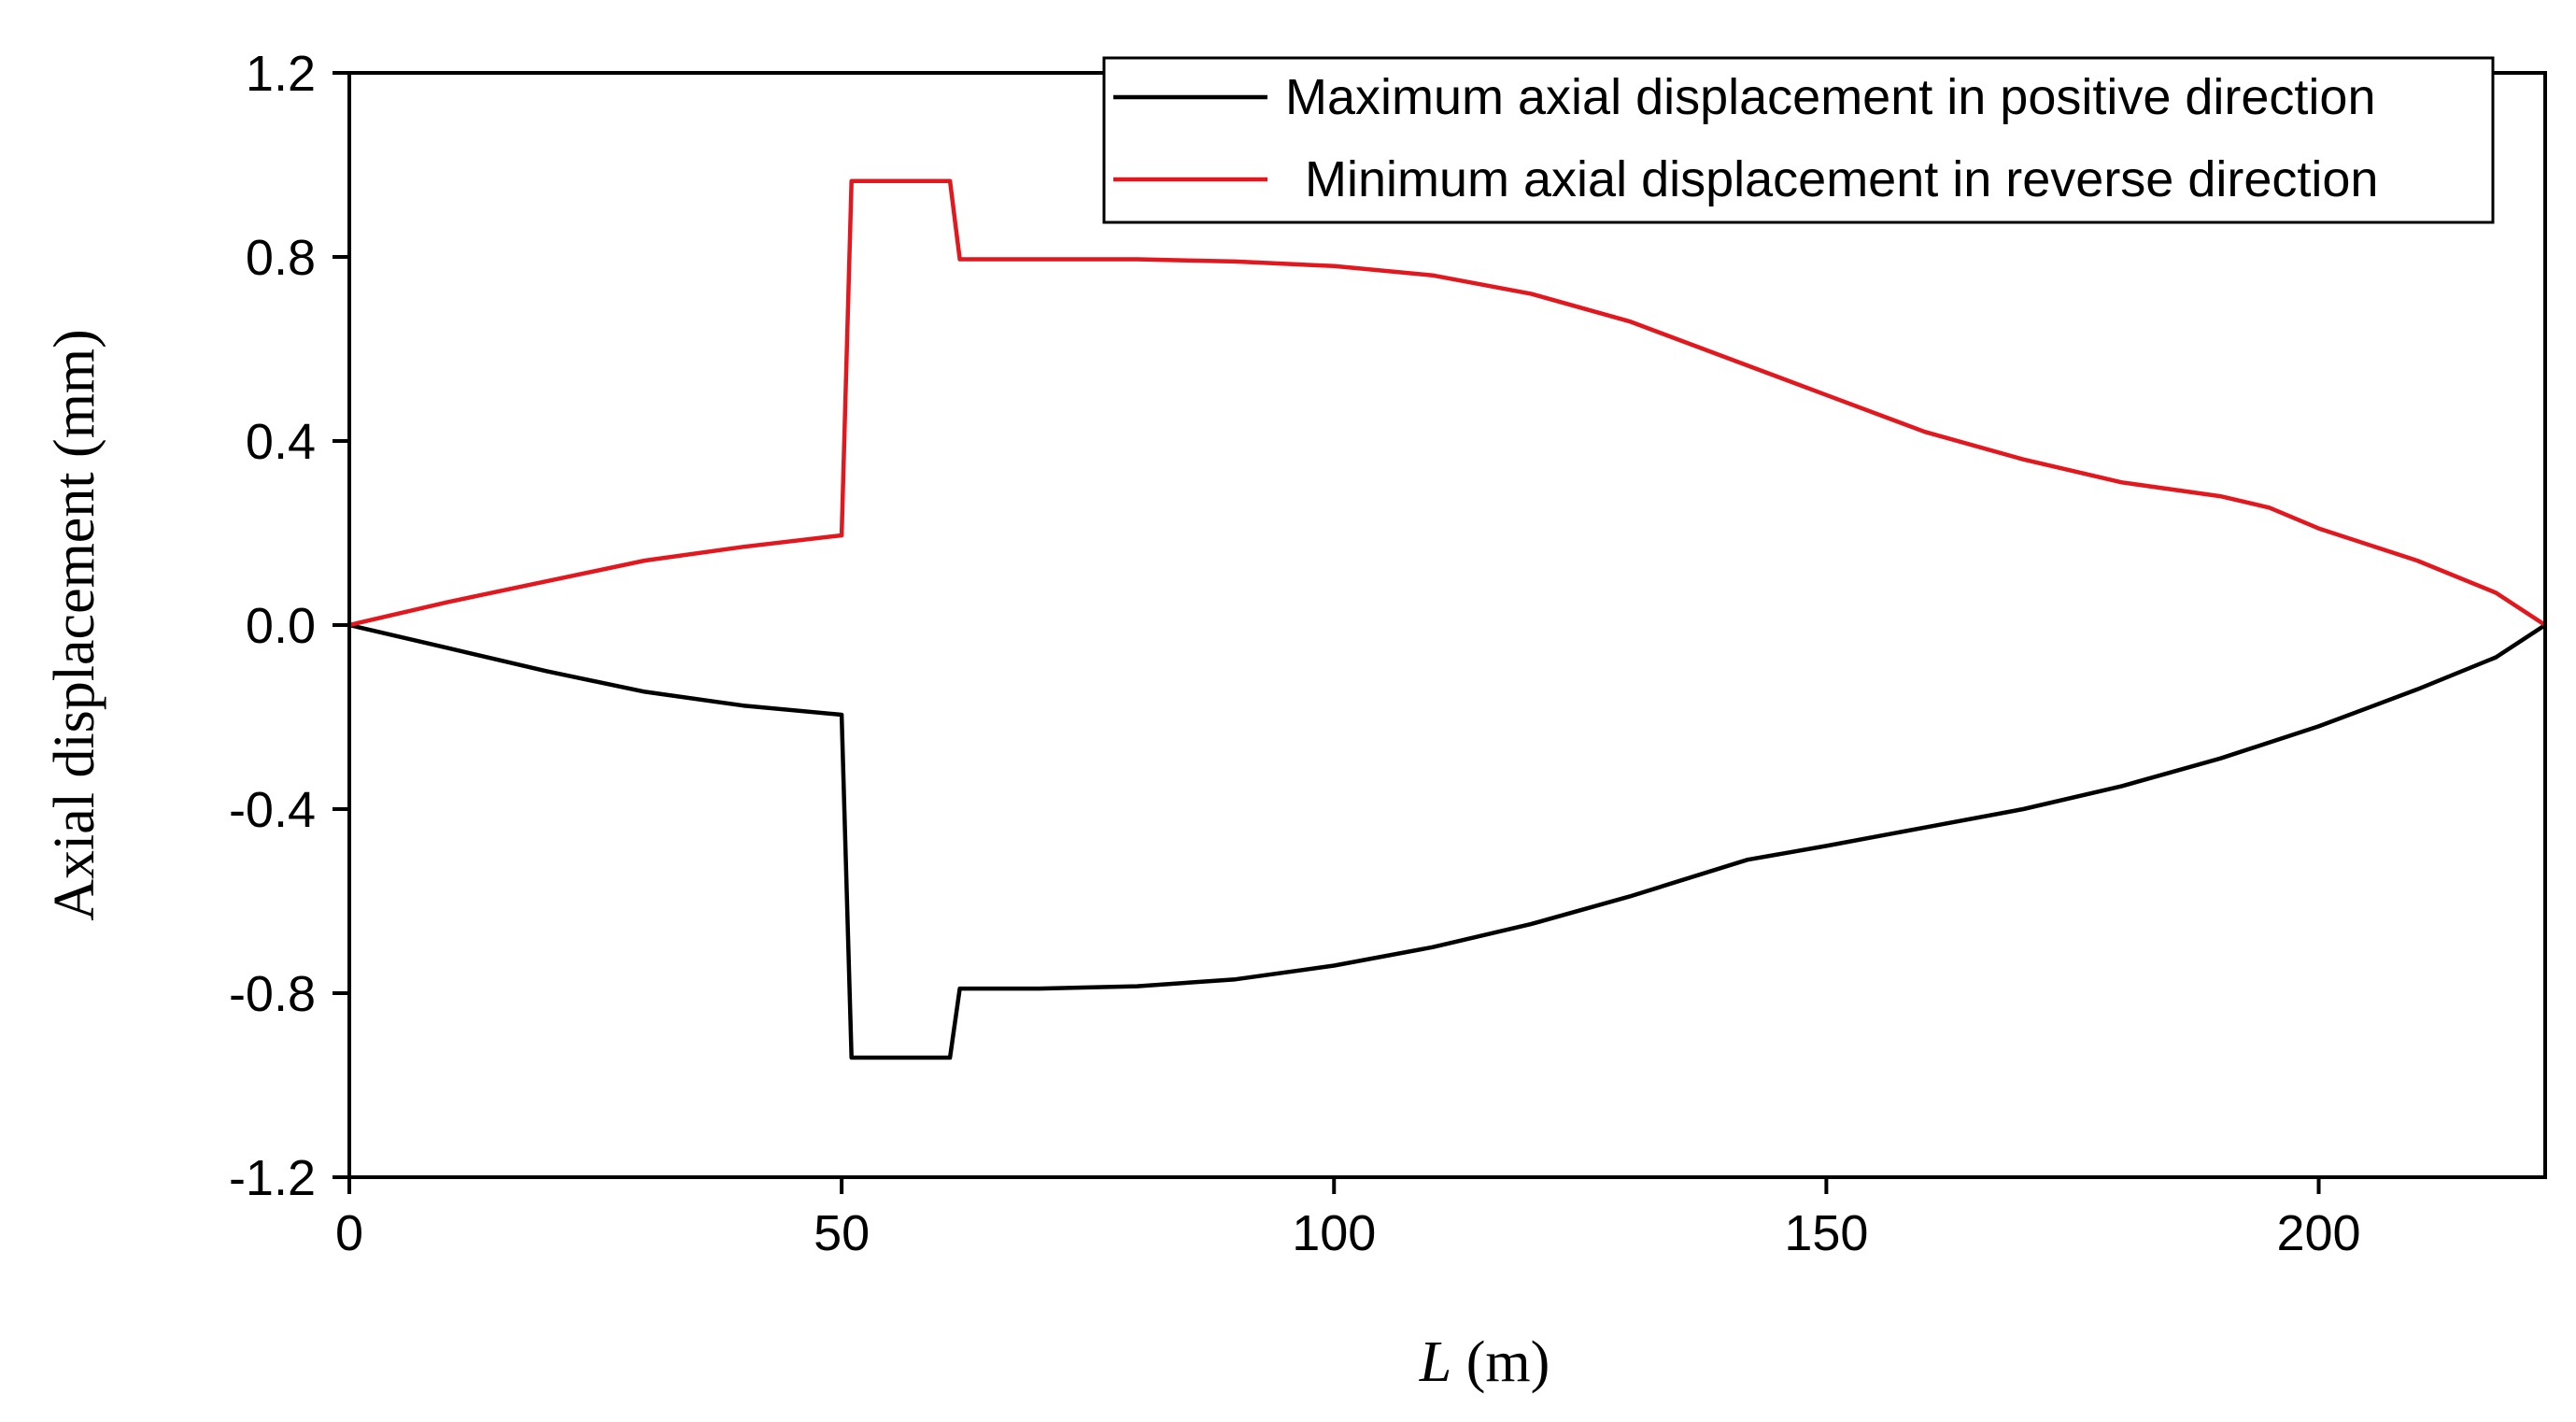 This screenshot has width=2576, height=1422. Describe the element at coordinates (1500, 1362) in the screenshot. I see `x-axis-title-unit: (m)` at that location.